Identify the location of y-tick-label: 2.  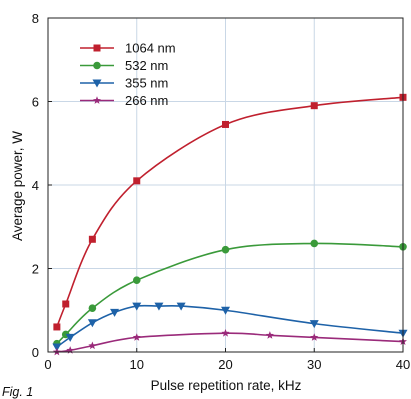
(35, 269).